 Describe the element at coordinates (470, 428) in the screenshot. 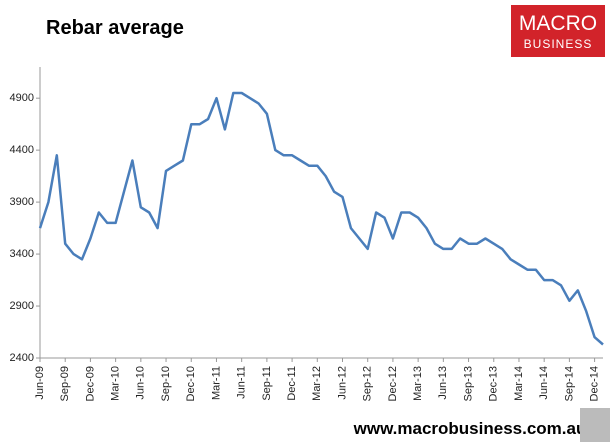

I see `footer-url: www.macrobusiness.com.au` at that location.